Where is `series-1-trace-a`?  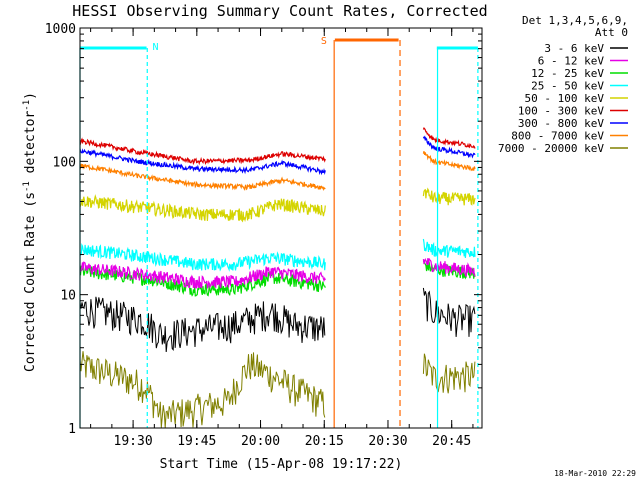 series-1-trace-a is located at coordinates (202, 324).